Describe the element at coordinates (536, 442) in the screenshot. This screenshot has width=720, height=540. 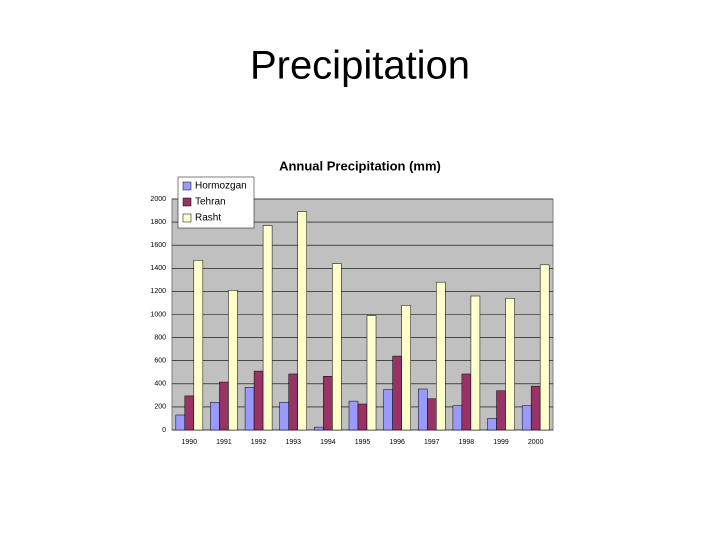
I see `x-tick-label: 2000` at that location.